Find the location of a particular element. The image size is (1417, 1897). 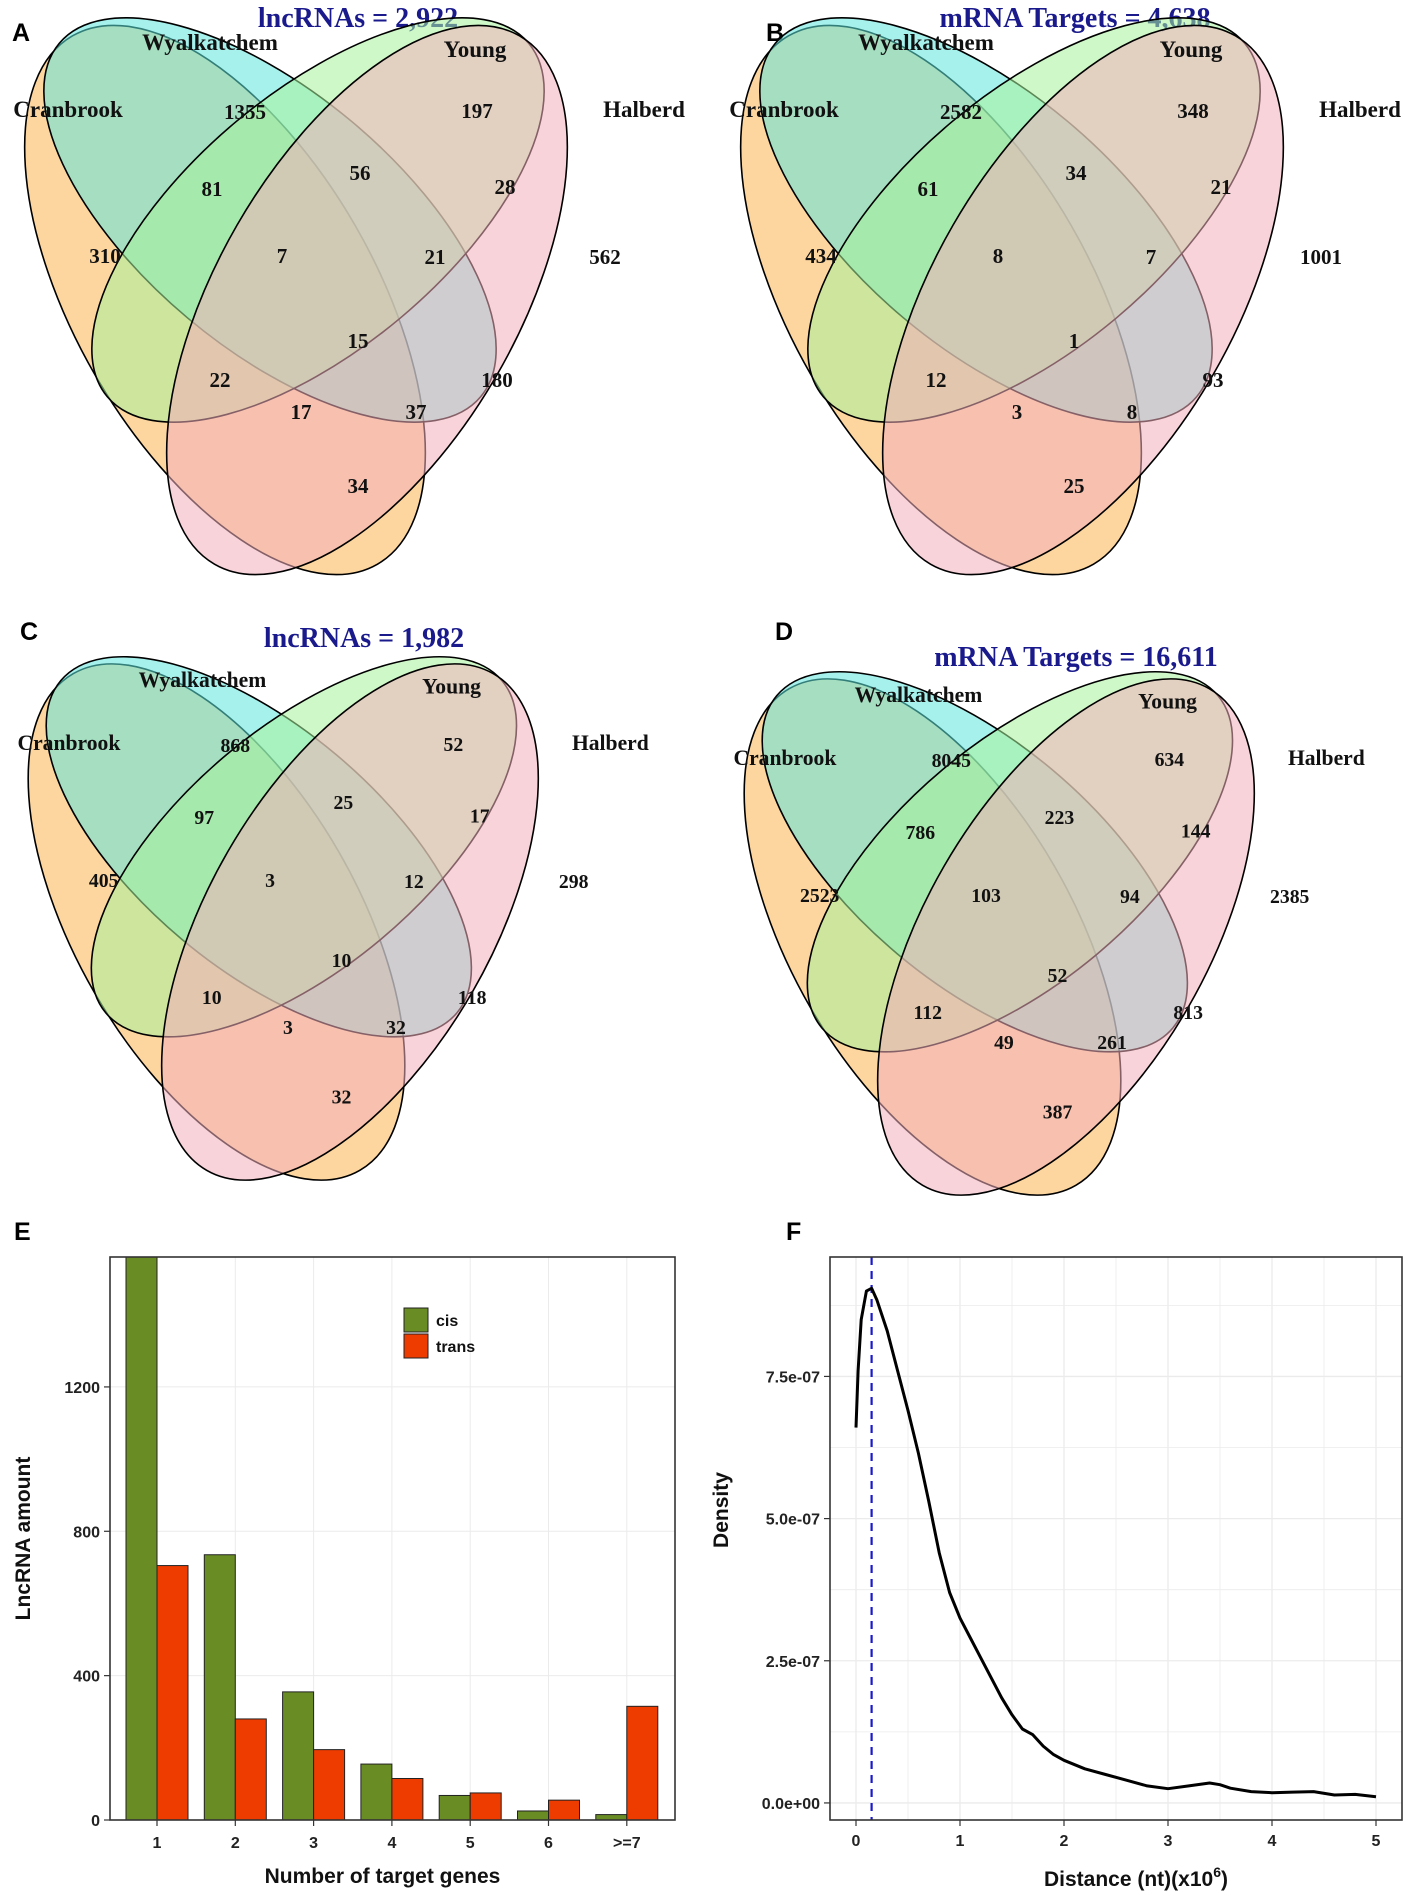

region-count-yh: 28 is located at coordinates (505, 187).